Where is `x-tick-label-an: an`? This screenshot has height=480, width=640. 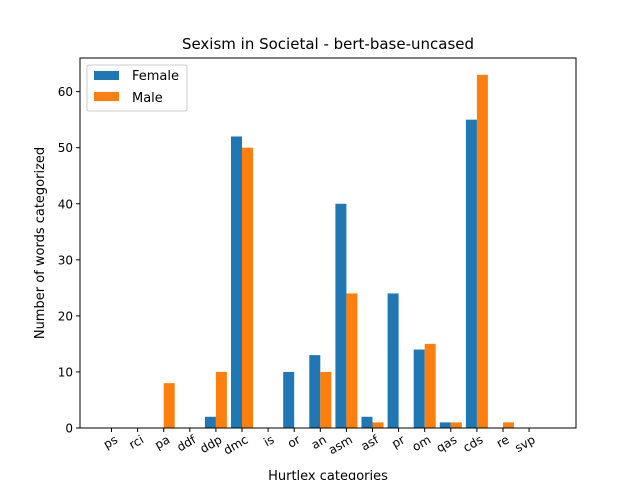 x-tick-label-an: an is located at coordinates (319, 442).